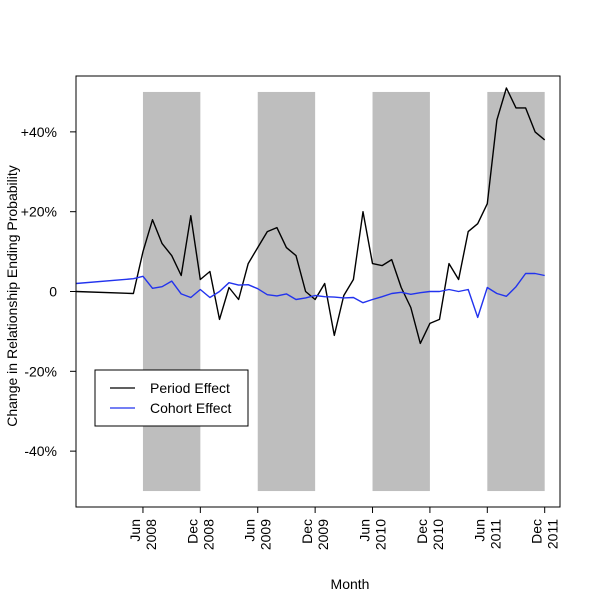 The width and height of the screenshot is (600, 600). Describe the element at coordinates (40, 371) in the screenshot. I see `y-tick-label: -20%` at that location.